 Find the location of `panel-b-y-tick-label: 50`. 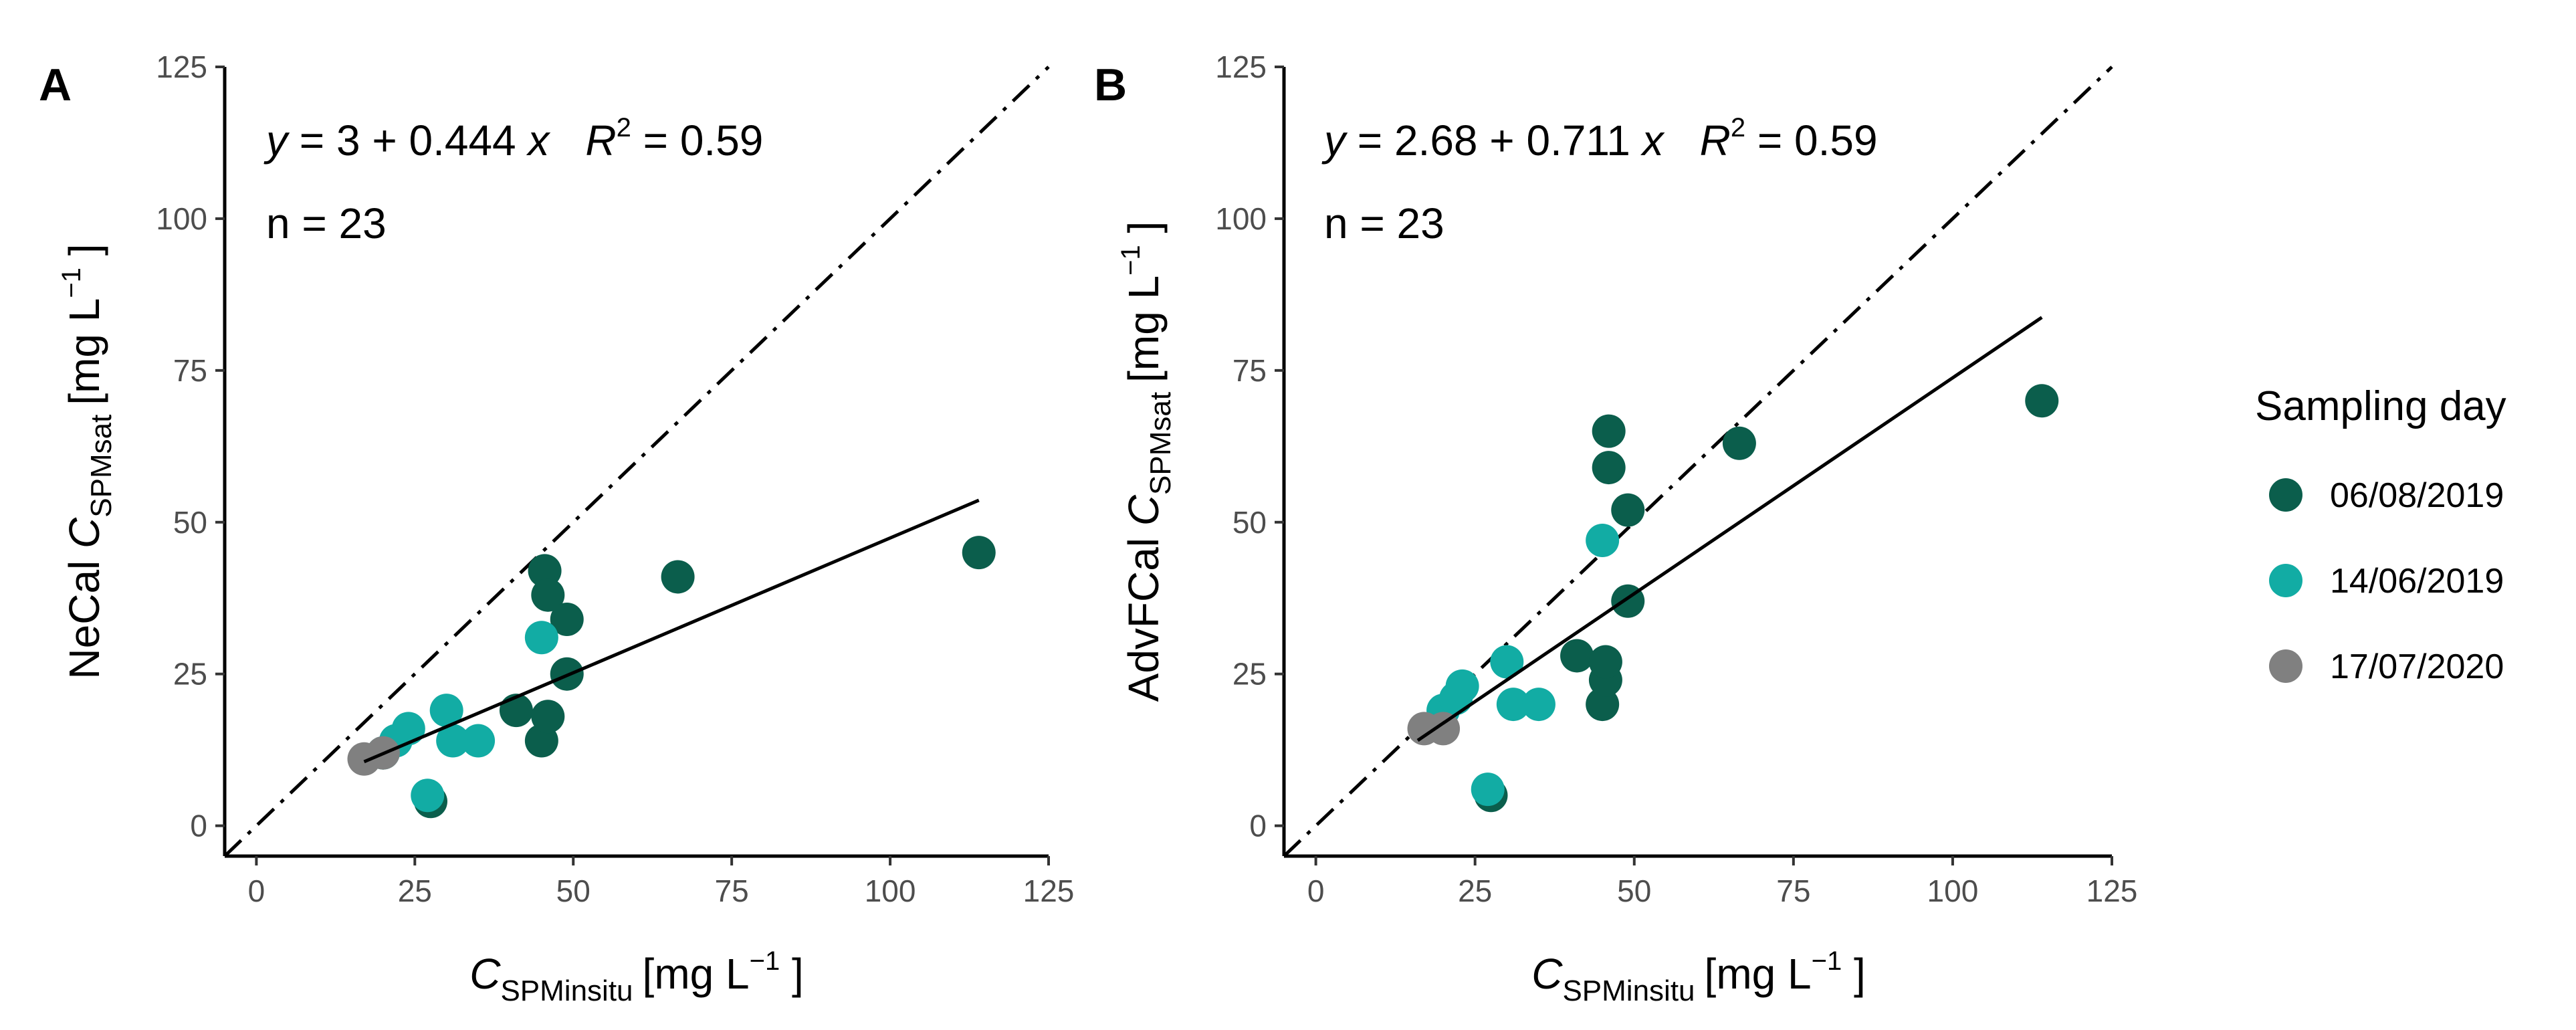

panel-b-y-tick-label: 50 is located at coordinates (1249, 522).